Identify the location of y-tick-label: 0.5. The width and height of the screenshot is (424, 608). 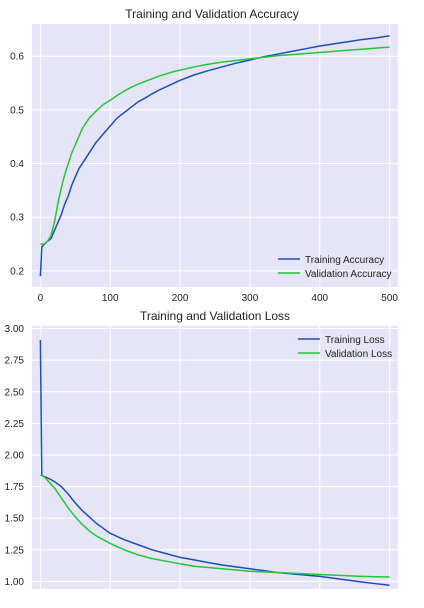
(17, 110).